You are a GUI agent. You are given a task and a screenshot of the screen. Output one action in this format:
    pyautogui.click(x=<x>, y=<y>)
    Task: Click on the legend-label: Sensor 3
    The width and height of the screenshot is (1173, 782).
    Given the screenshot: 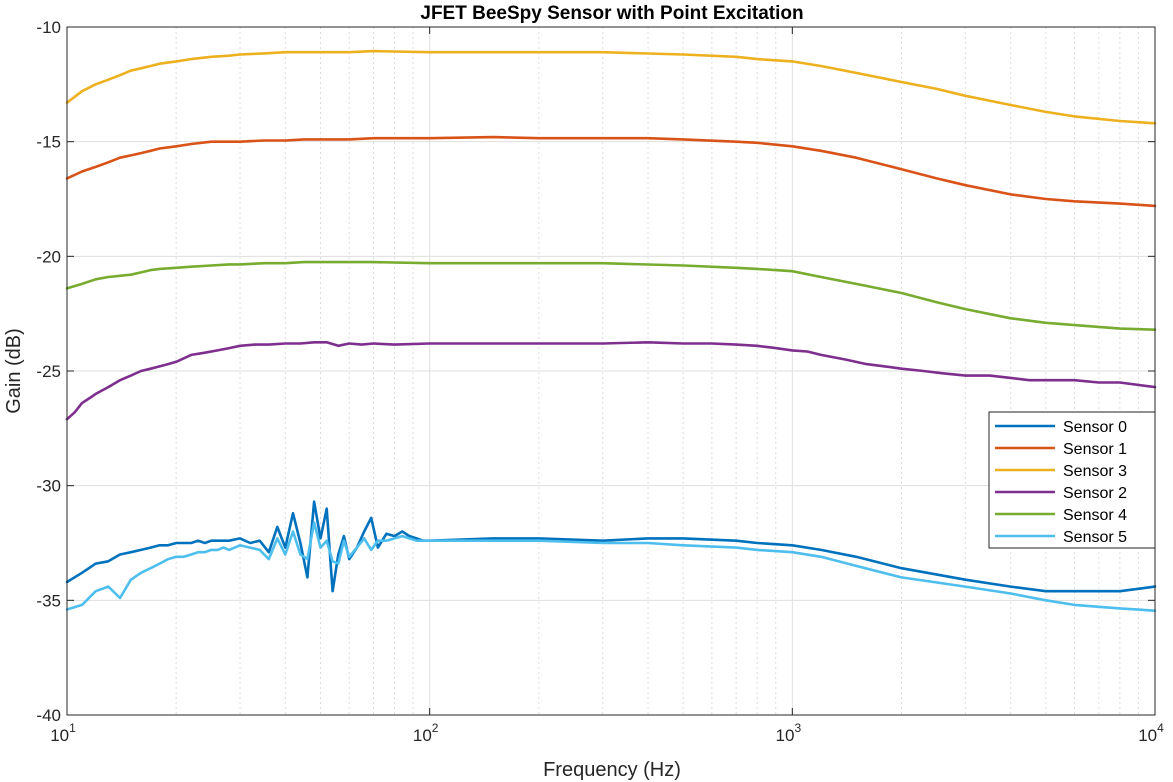 What is the action you would take?
    pyautogui.click(x=1095, y=471)
    